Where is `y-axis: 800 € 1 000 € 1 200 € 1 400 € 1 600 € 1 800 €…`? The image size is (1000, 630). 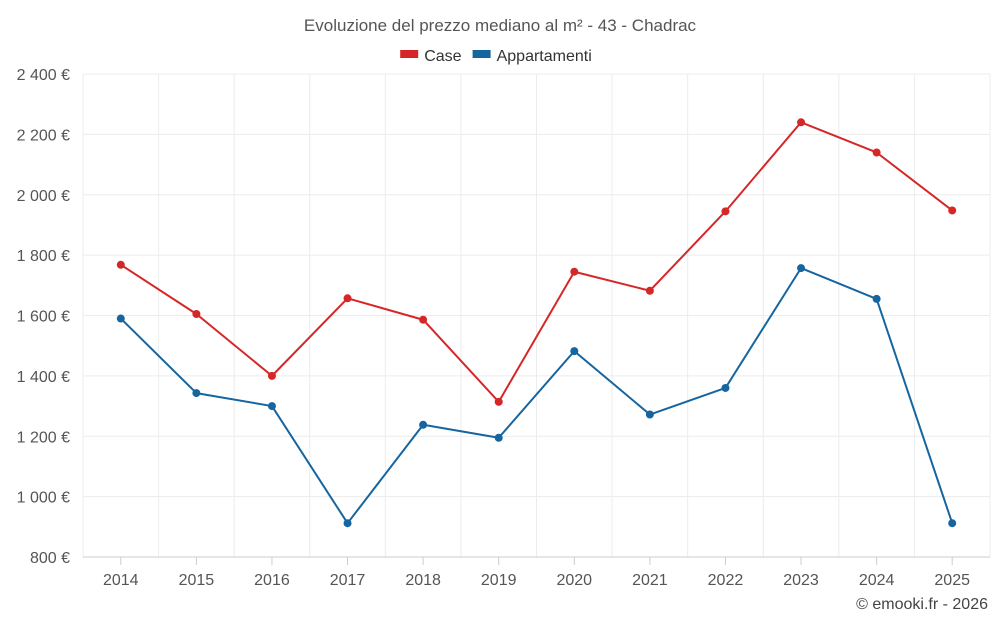 y-axis: 800 € 1 000 € 1 200 € 1 400 € 1 600 € 1 800 €… is located at coordinates (43, 317).